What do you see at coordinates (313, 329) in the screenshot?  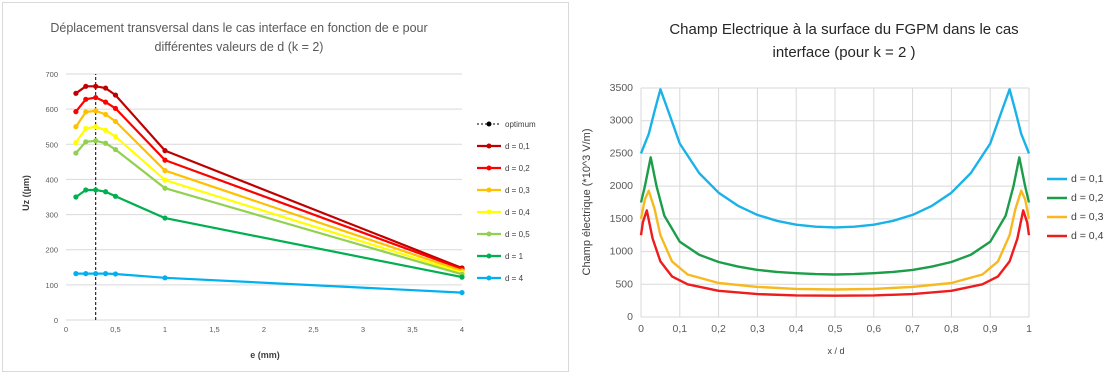 I see `left-x-tick-label: 2,5` at bounding box center [313, 329].